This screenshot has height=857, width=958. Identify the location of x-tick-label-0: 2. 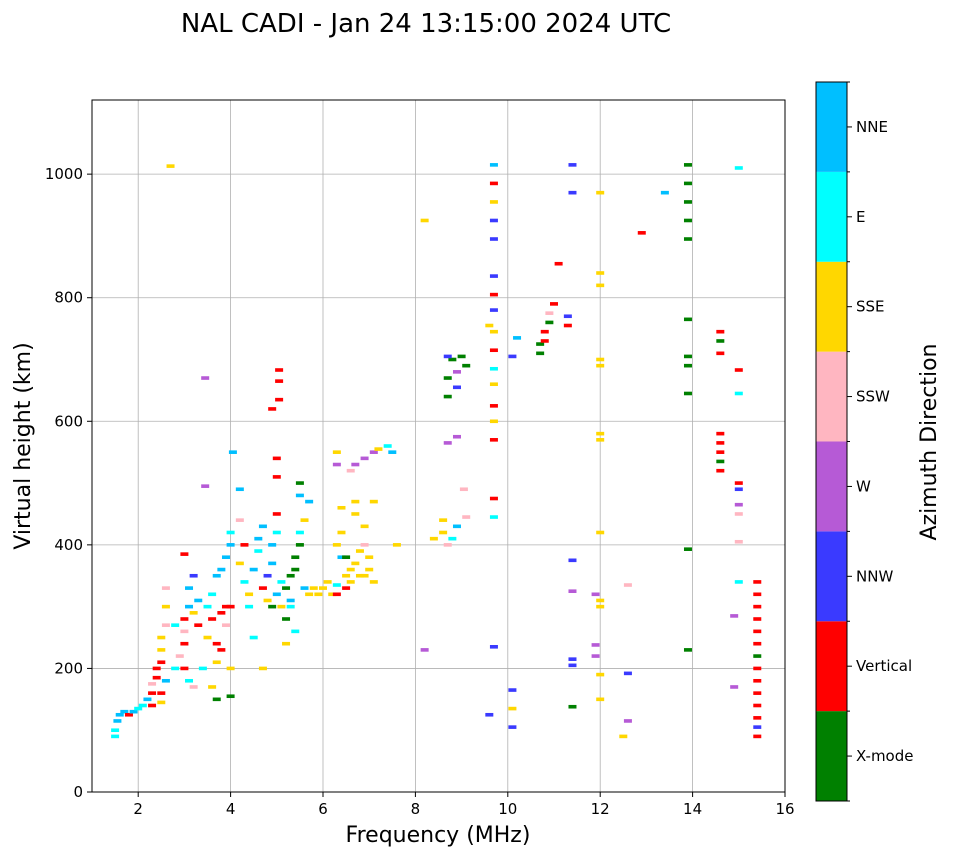
(138, 809).